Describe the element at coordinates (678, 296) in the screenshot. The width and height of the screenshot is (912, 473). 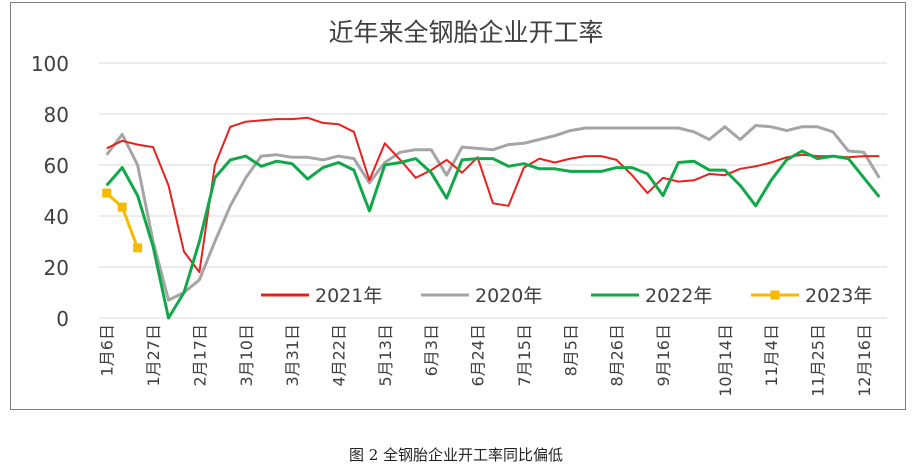
I see `legend-label: 2022年` at that location.